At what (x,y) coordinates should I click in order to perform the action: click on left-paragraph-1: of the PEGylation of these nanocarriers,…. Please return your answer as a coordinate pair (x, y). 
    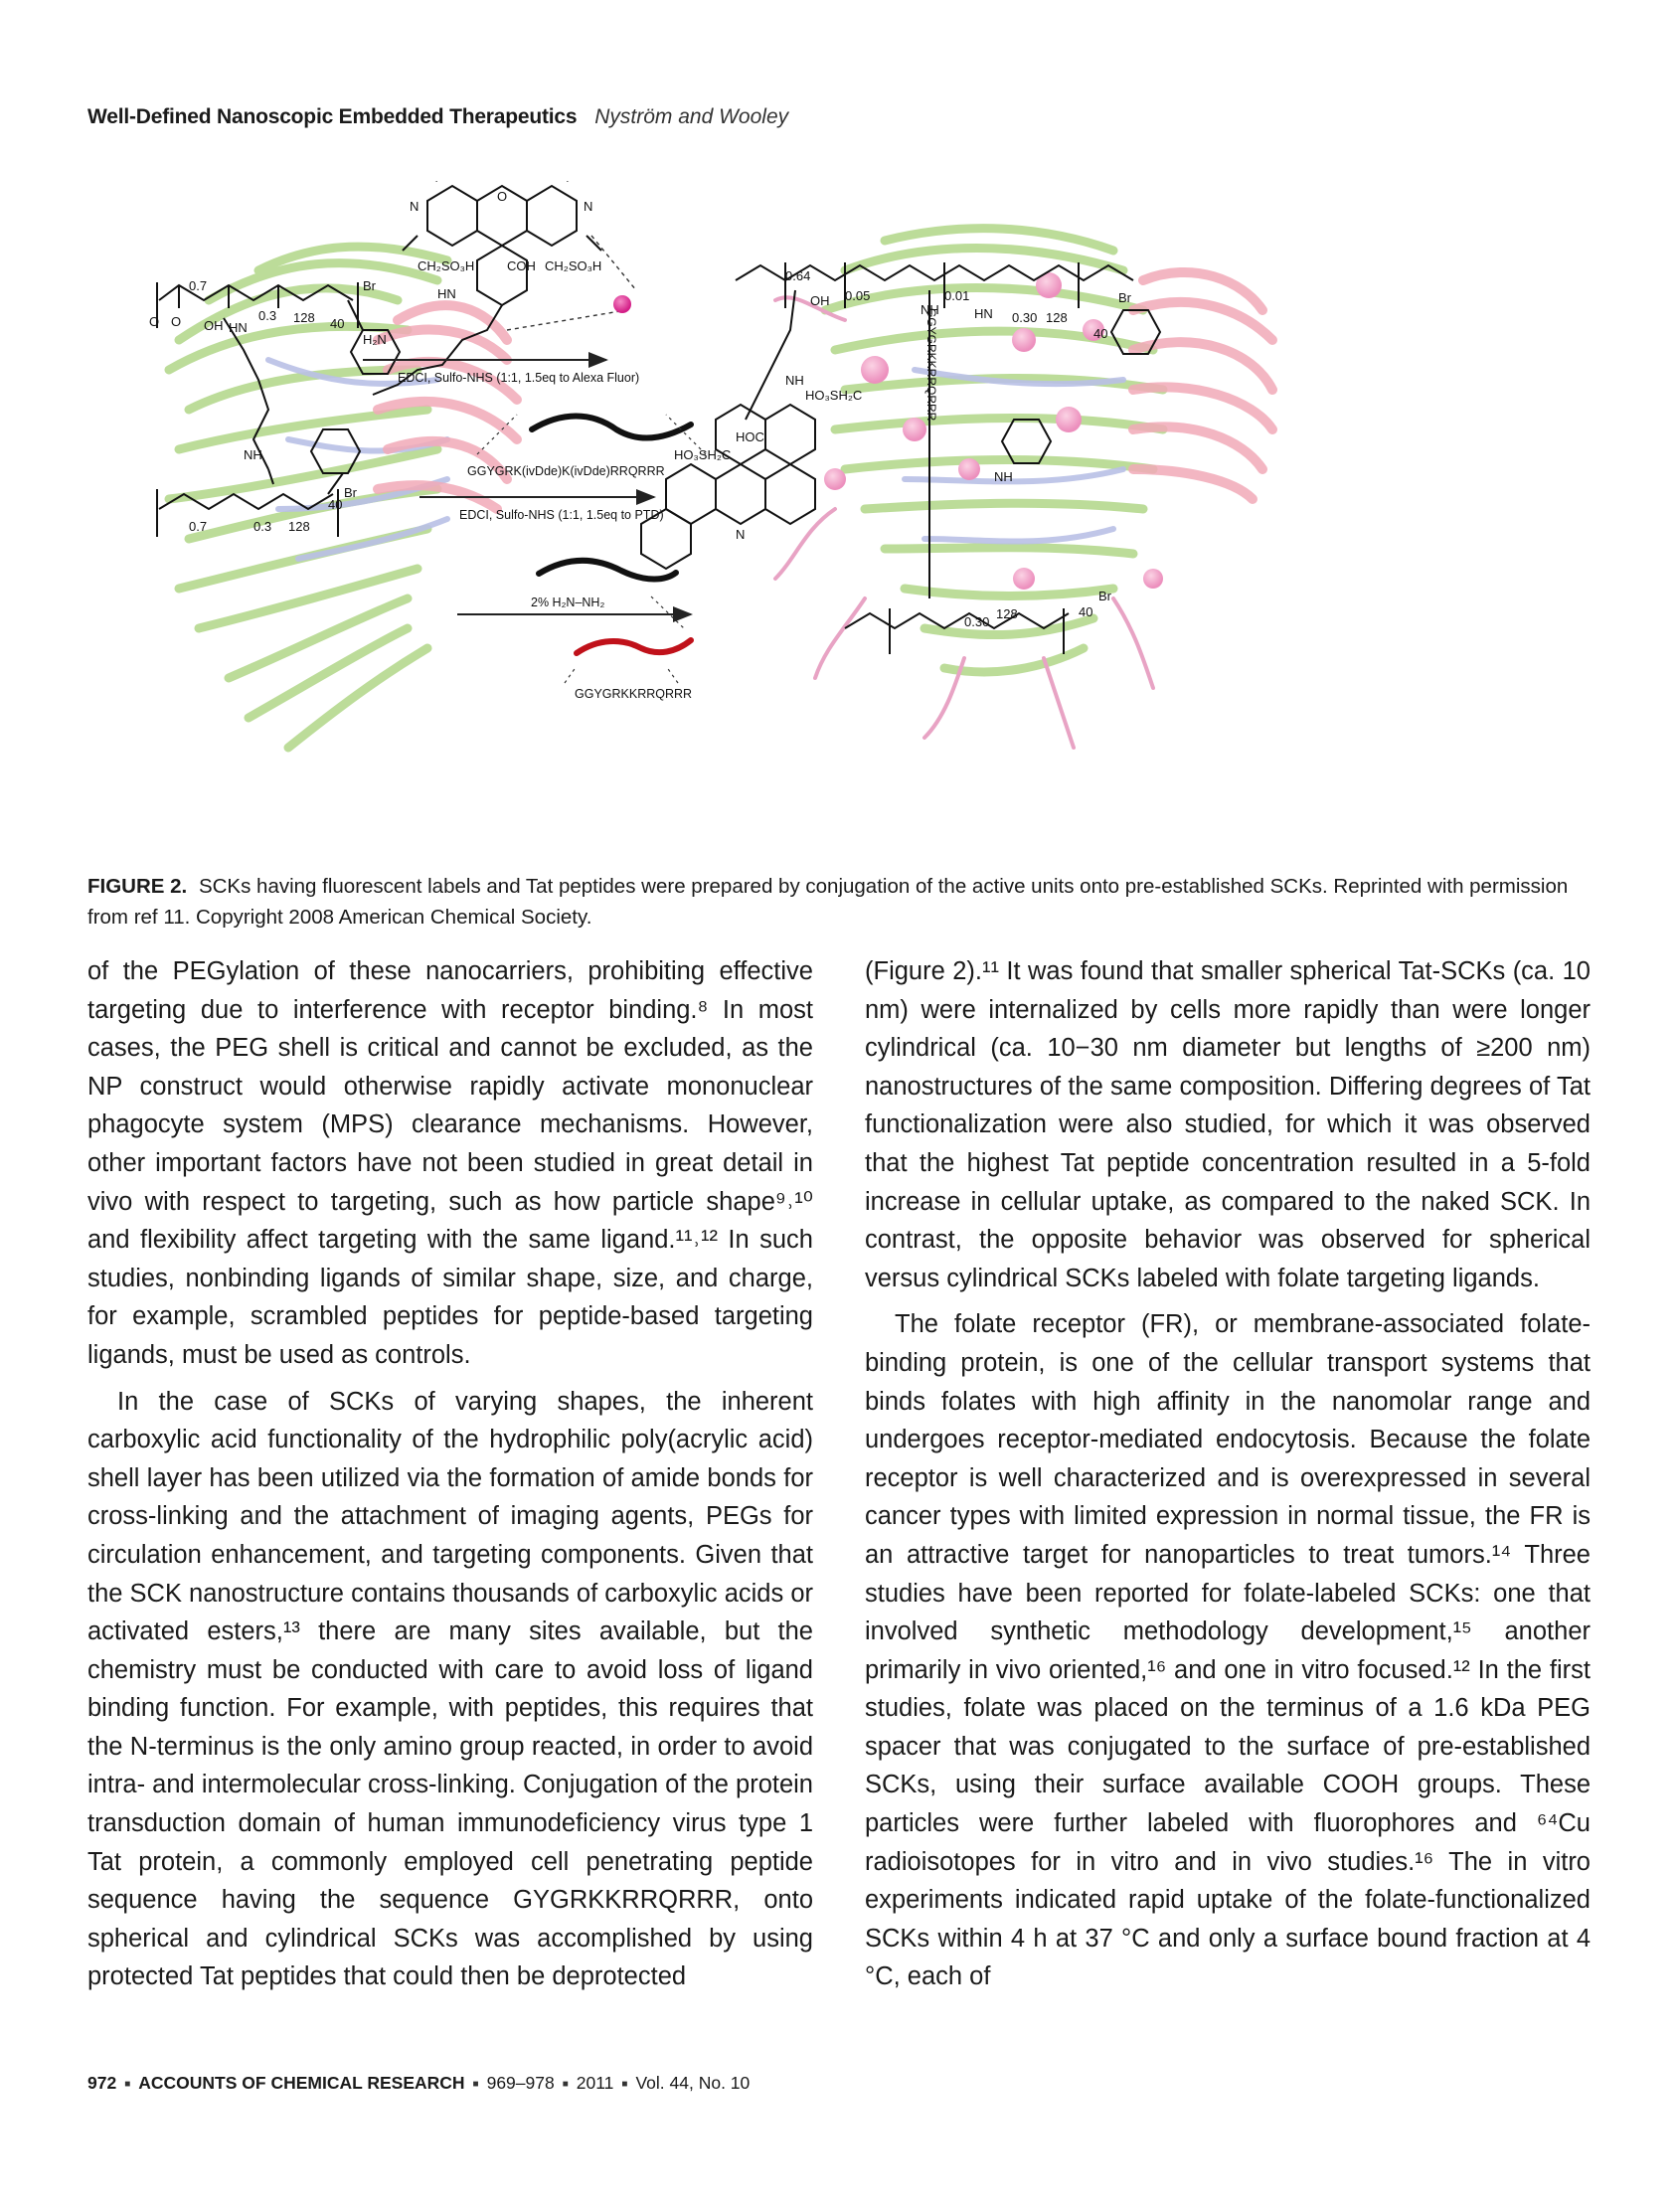
    Looking at the image, I should click on (450, 1163).